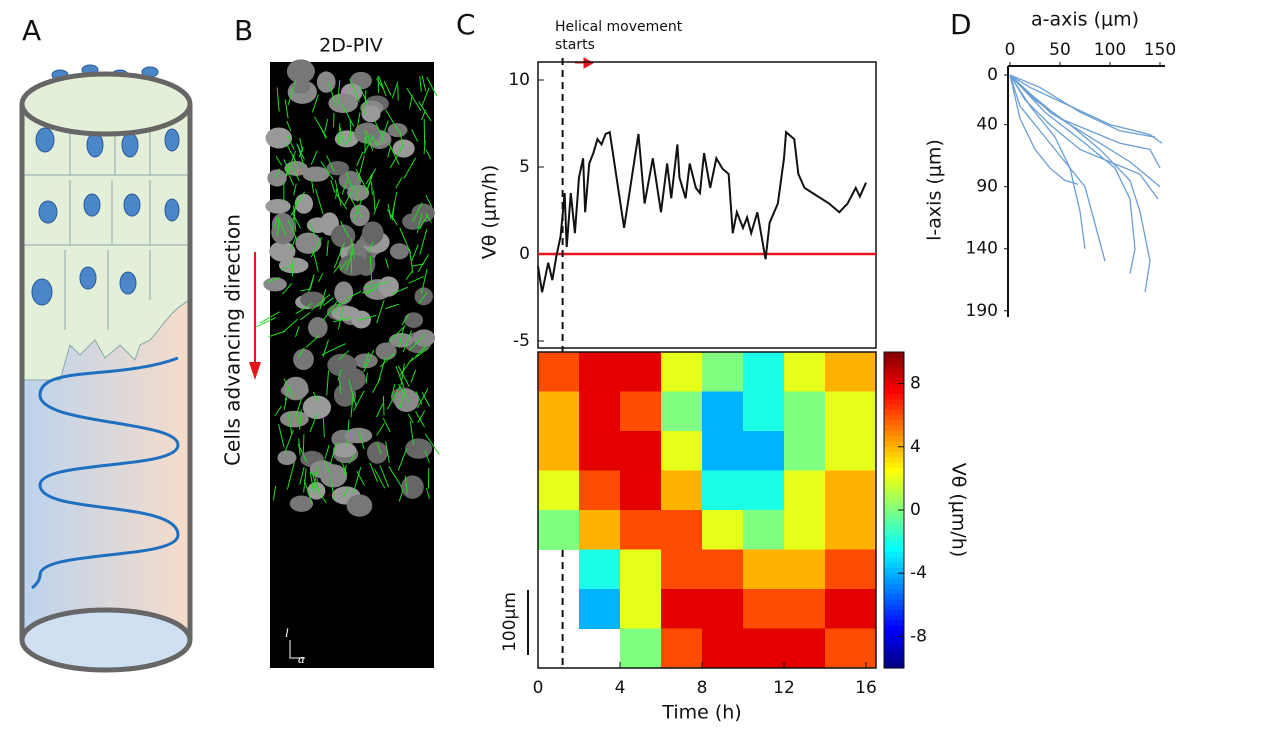 Image resolution: width=1266 pixels, height=729 pixels. I want to click on colorbar-tick-label: -8, so click(918, 636).